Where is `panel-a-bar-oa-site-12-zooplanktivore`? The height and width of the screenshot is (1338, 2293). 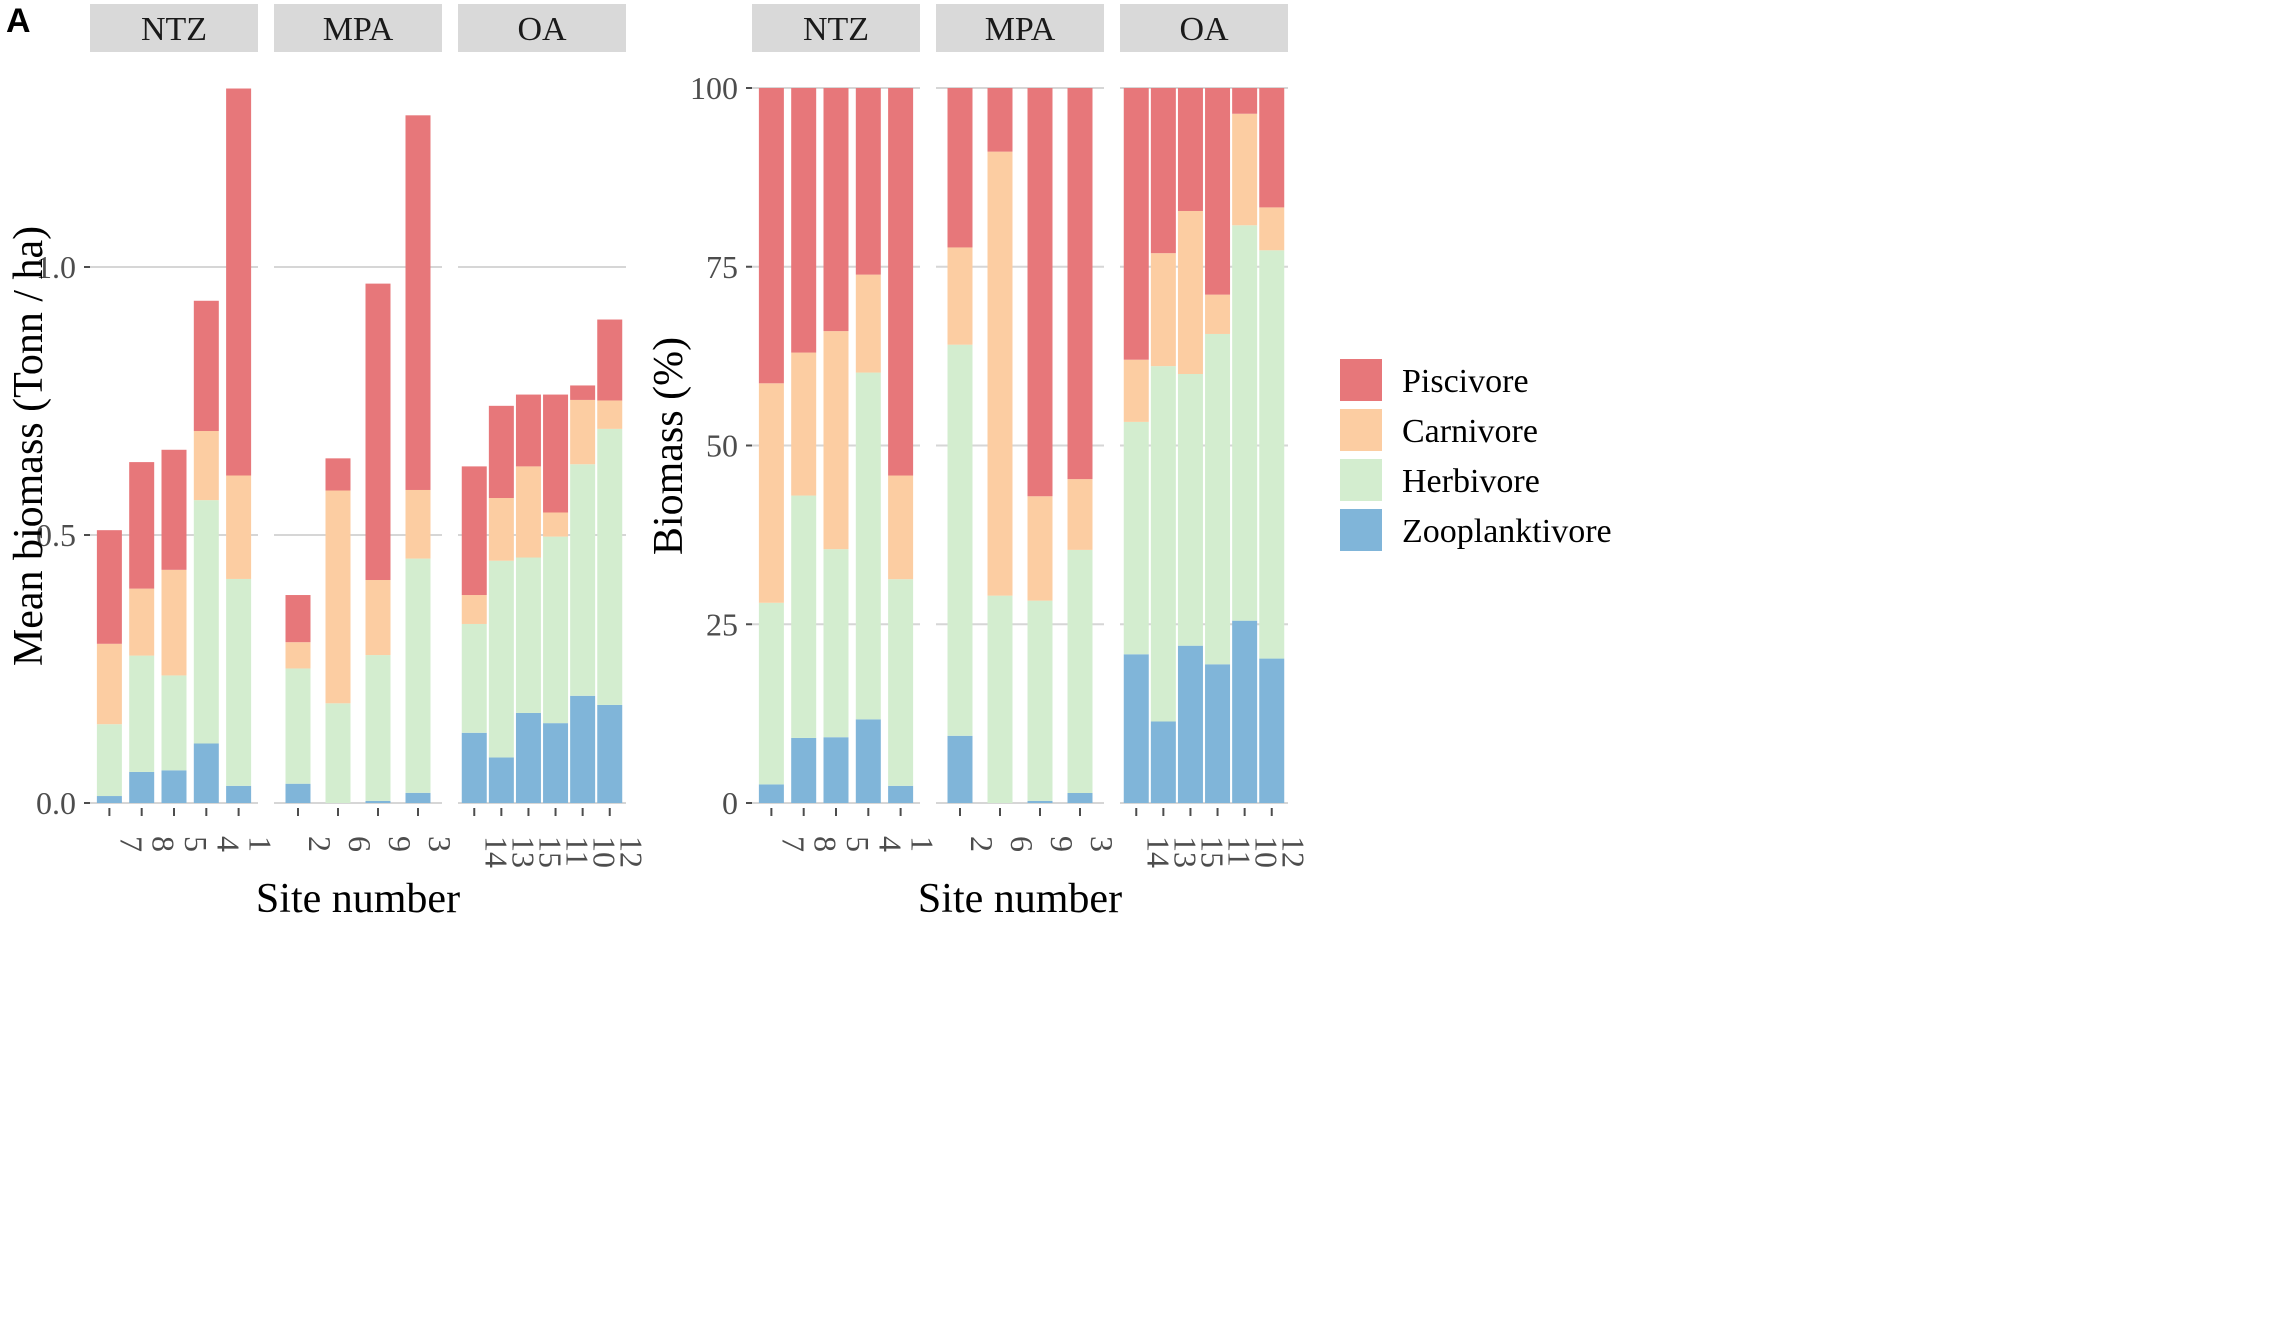 panel-a-bar-oa-site-12-zooplanktivore is located at coordinates (610, 753).